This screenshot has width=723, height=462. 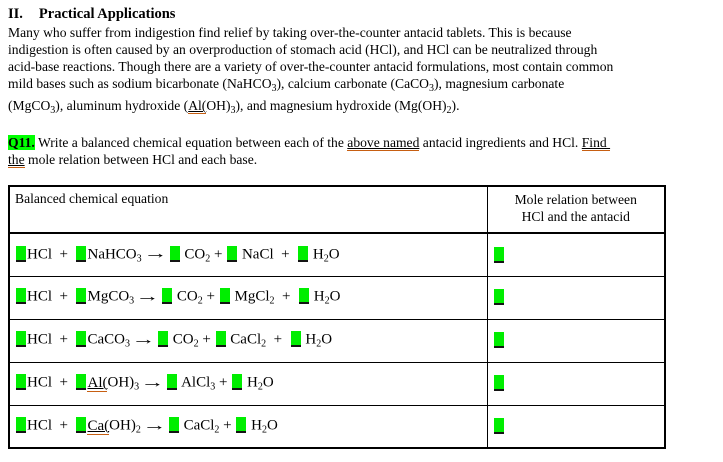 What do you see at coordinates (106, 339) in the screenshot?
I see `text-segment: CaCO` at bounding box center [106, 339].